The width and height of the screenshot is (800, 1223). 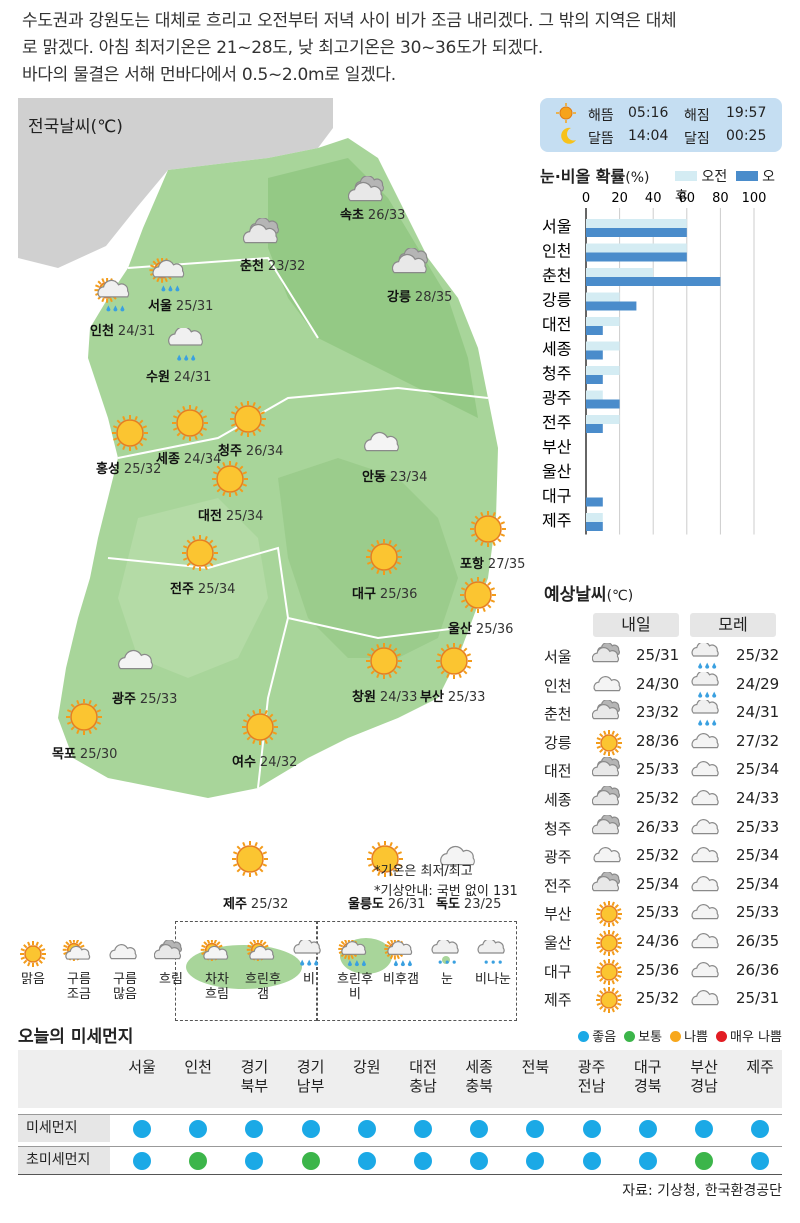 I want to click on city-temp: 24/32, so click(x=278, y=762).